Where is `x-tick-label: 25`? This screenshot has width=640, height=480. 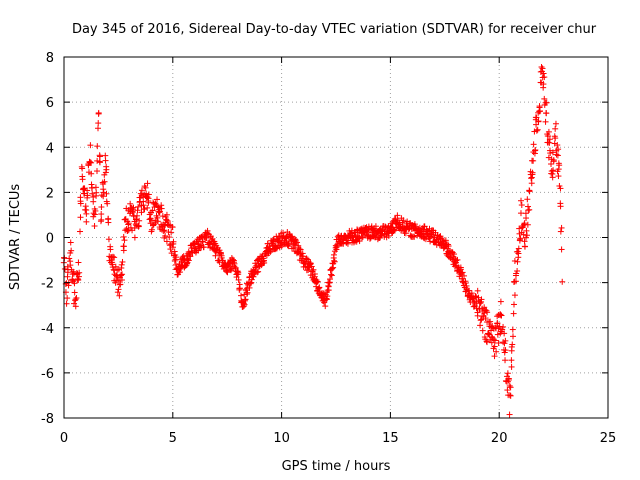 x-tick-label: 25 is located at coordinates (608, 438).